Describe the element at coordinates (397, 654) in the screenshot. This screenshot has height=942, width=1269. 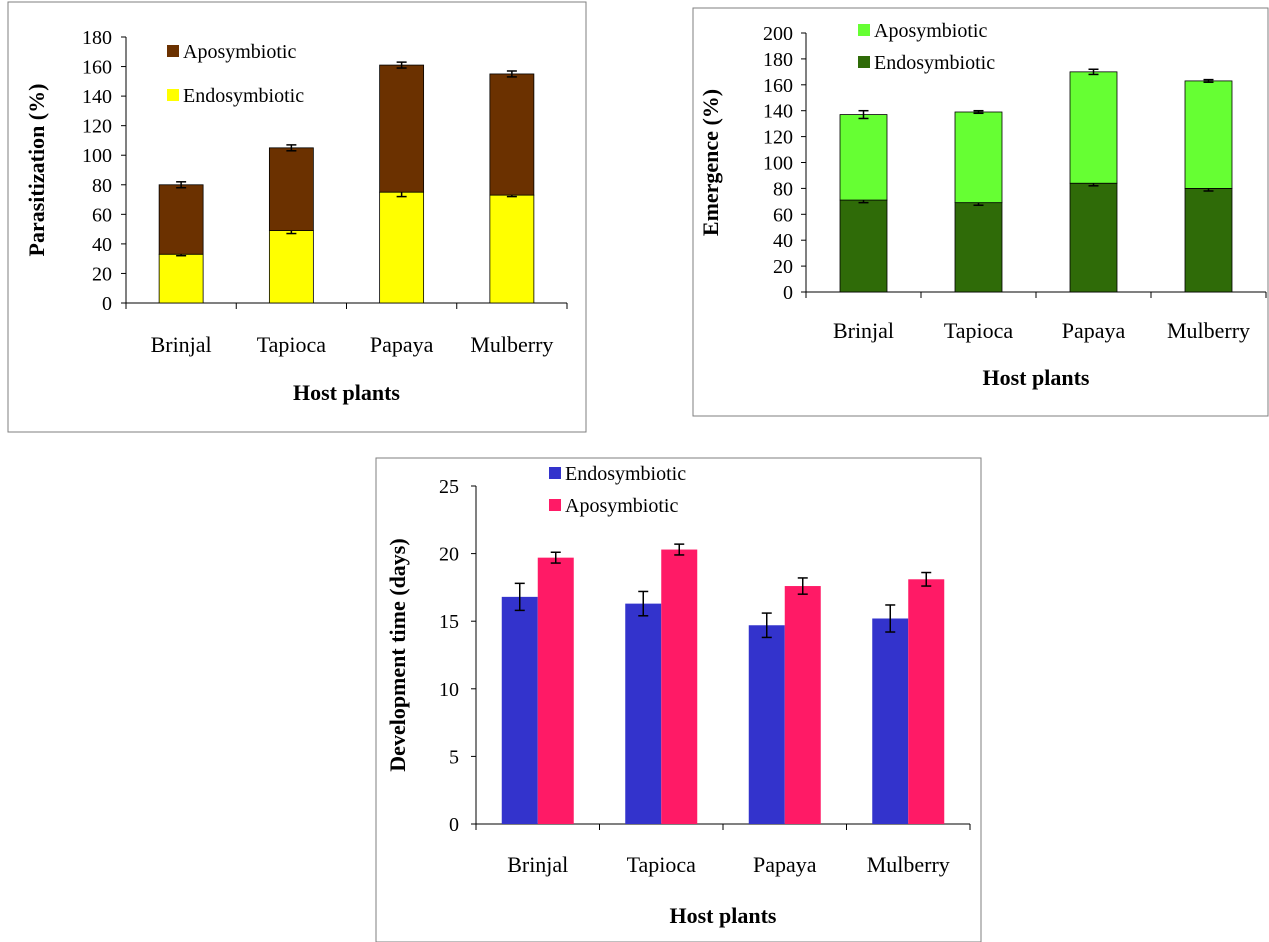
I see `y-axis-title: Development time (days)` at that location.